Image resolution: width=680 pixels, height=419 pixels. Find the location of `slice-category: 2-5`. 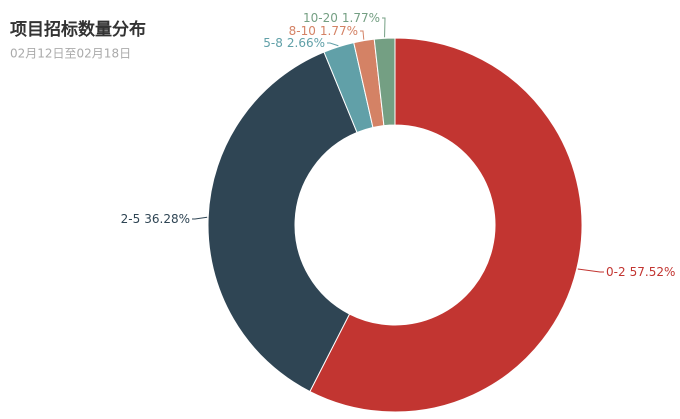

slice-category: 2-5 is located at coordinates (131, 219).